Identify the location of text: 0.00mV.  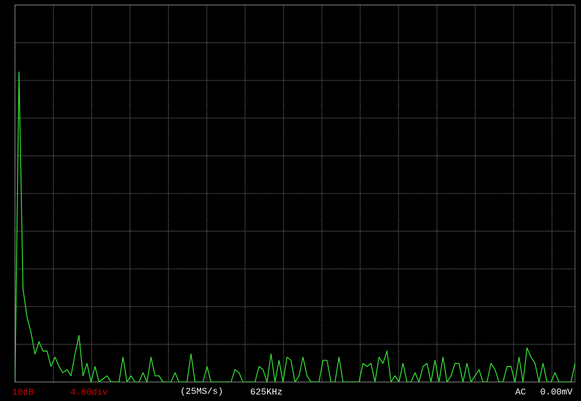
(556, 391).